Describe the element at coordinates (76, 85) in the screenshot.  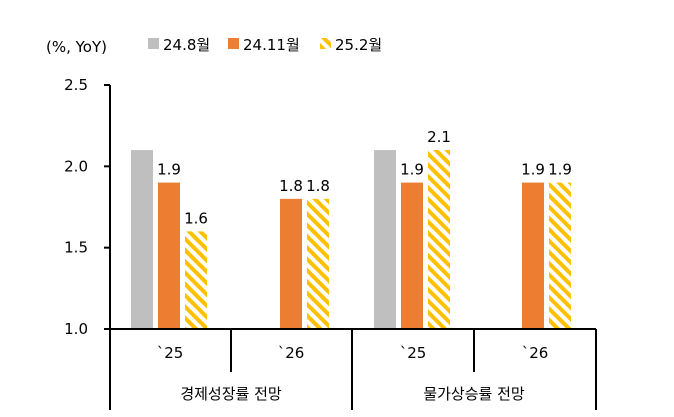
I see `y-tick-label: 2.5` at that location.